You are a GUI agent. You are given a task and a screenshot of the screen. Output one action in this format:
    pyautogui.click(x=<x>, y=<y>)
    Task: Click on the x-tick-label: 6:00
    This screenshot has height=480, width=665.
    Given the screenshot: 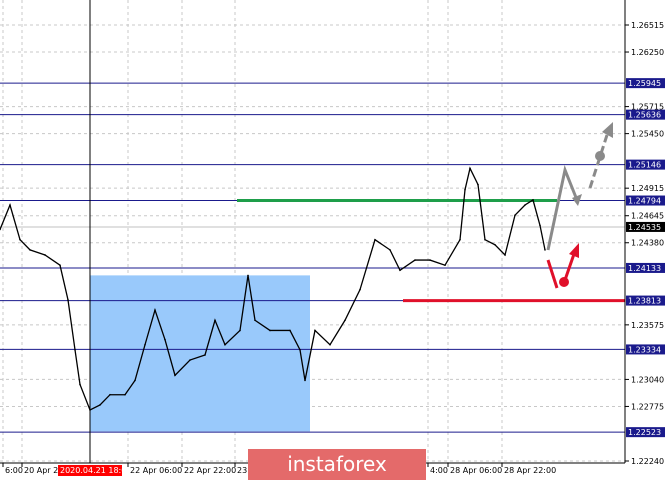 What is the action you would take?
    pyautogui.click(x=14, y=470)
    